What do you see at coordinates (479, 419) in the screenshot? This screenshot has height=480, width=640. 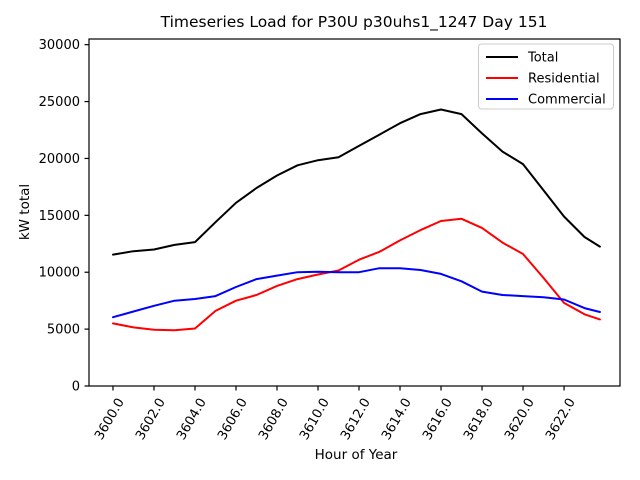 I see `x-tick-label: 3618.0` at bounding box center [479, 419].